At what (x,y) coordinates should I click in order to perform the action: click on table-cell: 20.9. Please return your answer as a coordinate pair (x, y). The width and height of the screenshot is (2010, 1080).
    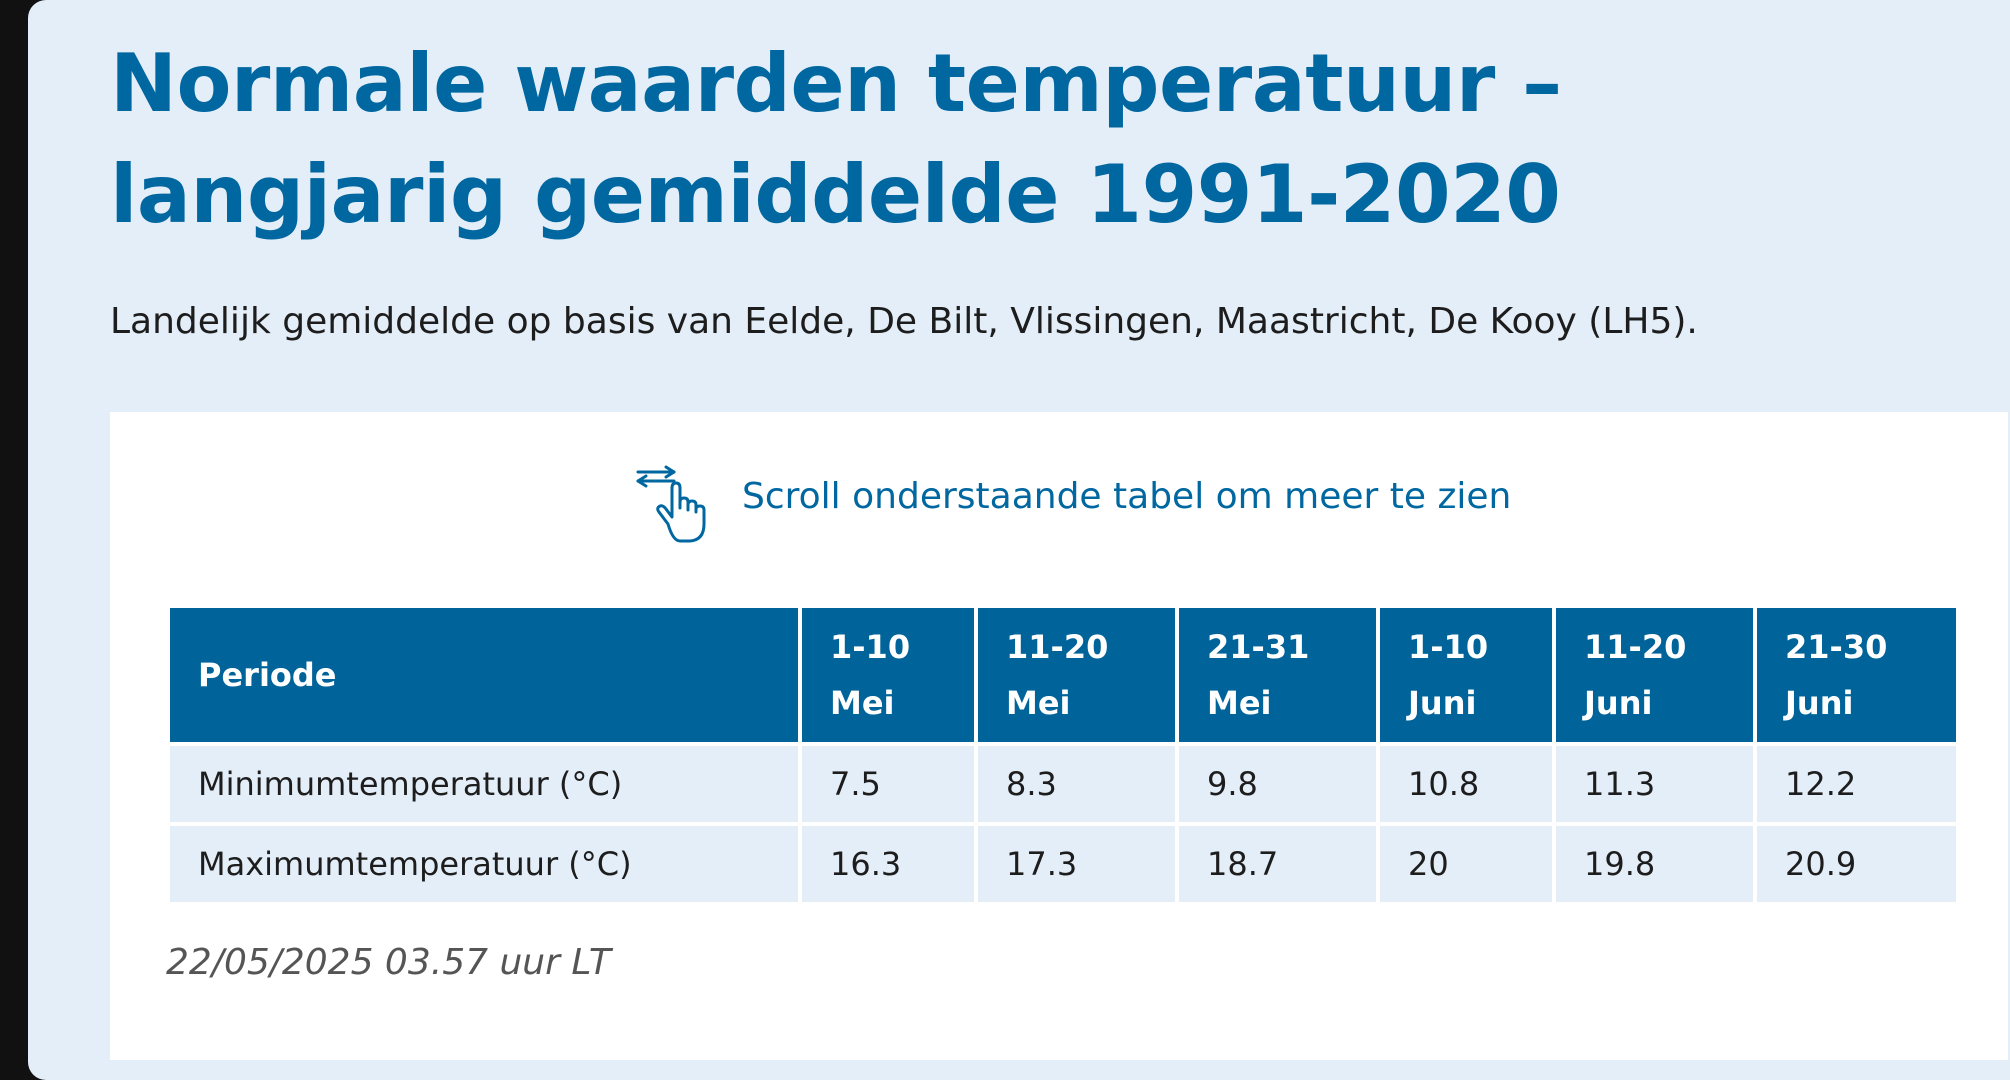
    Looking at the image, I should click on (1856, 864).